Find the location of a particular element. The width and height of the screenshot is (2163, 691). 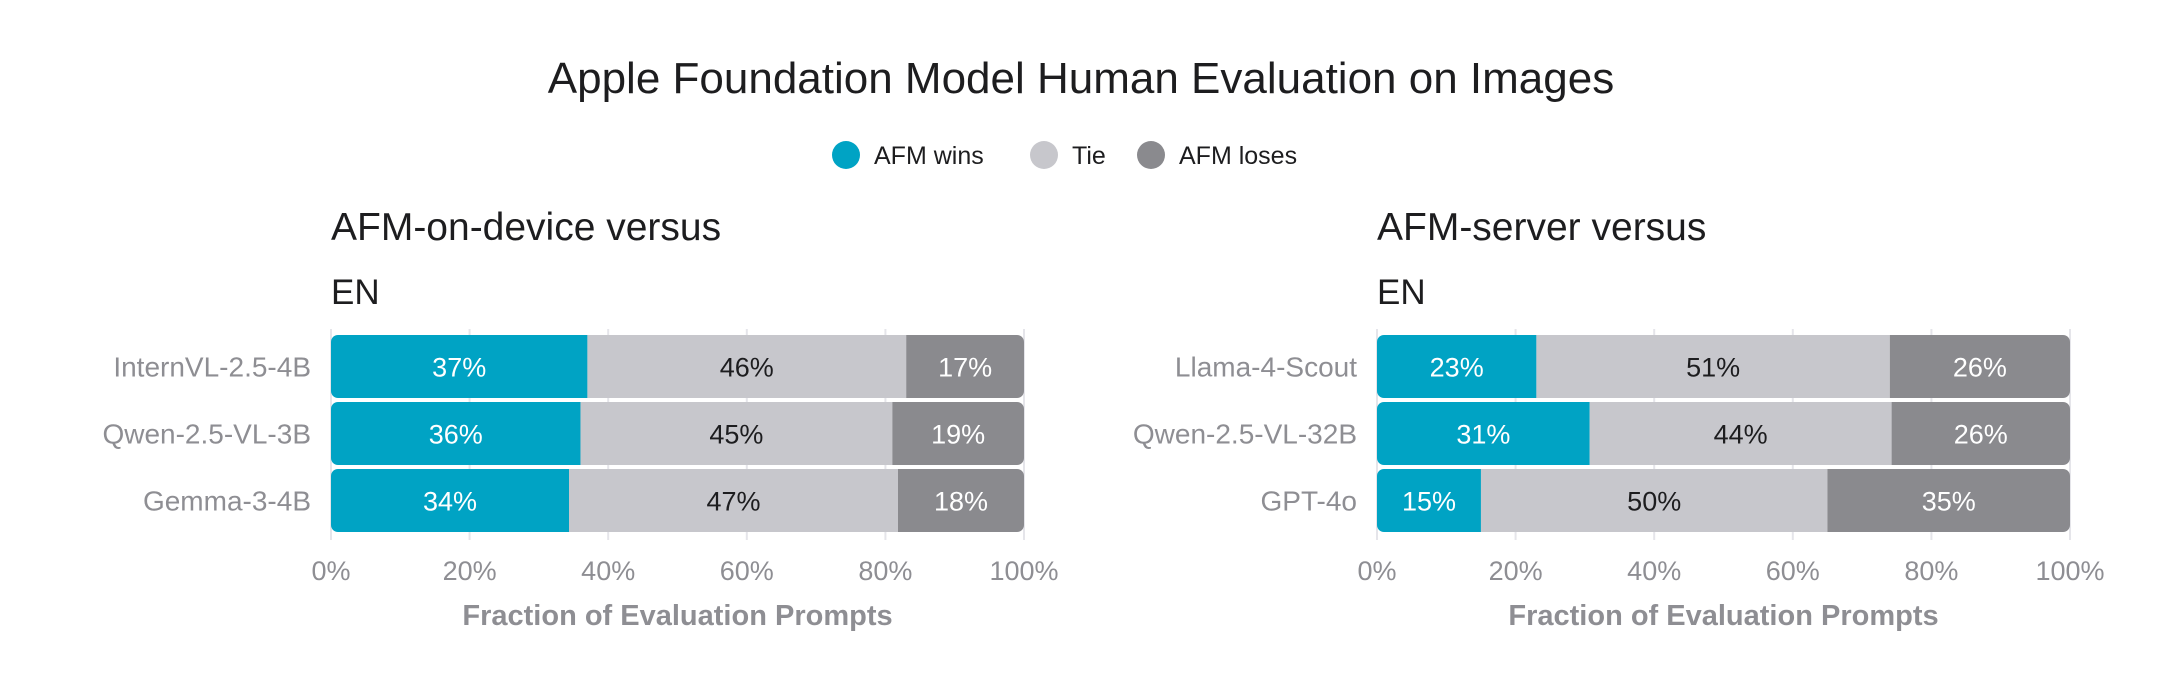

bar-row: Llama-4-Scout 23% 51% 26% is located at coordinates (1622, 366).